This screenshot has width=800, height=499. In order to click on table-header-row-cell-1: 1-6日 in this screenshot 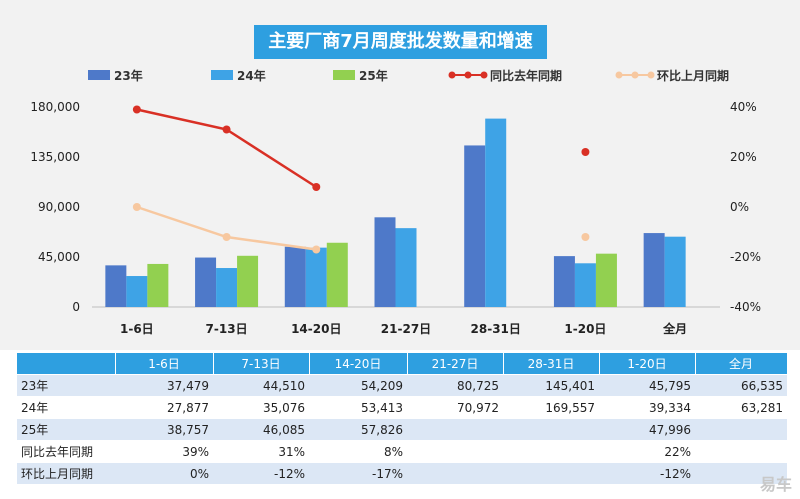, I will do `click(164, 364)`.